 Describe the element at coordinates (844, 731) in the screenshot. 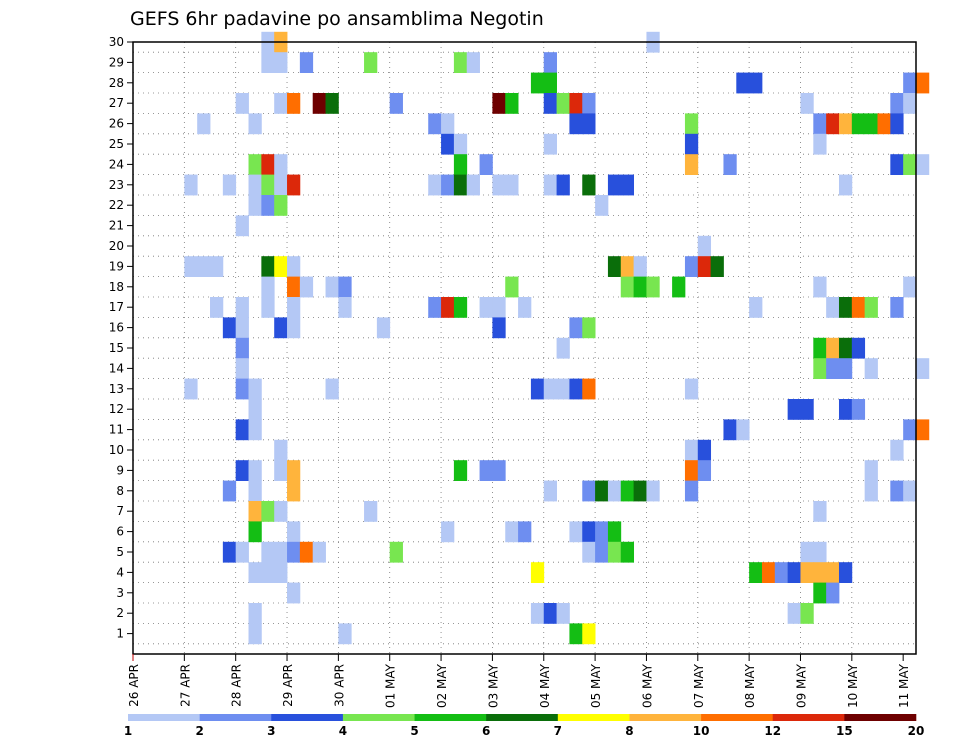

I see `legend-label: 15` at that location.